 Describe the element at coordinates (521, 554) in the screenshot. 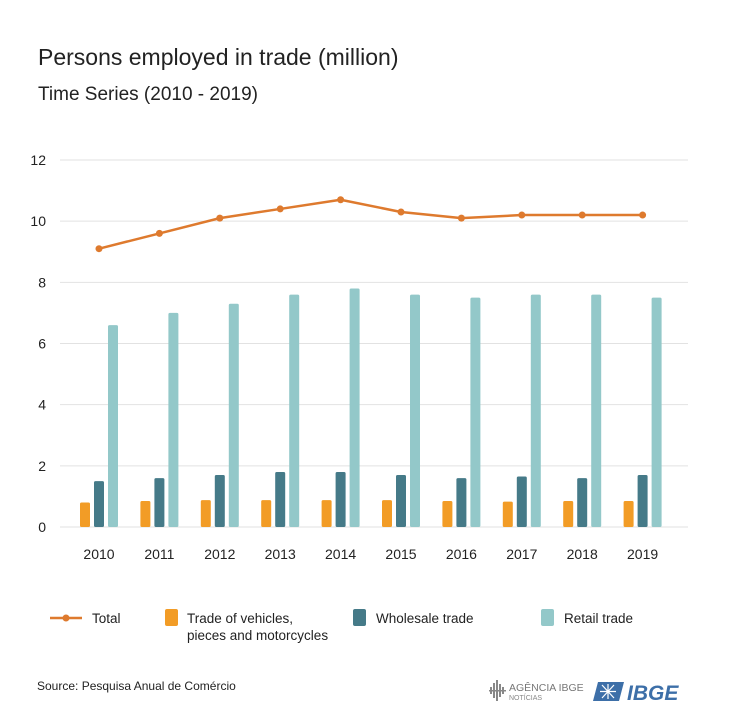

I see `x-tick-label: 2017` at that location.